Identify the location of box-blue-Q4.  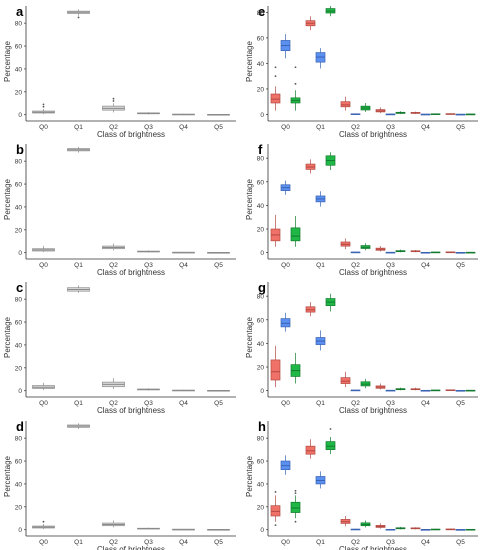
(425, 252).